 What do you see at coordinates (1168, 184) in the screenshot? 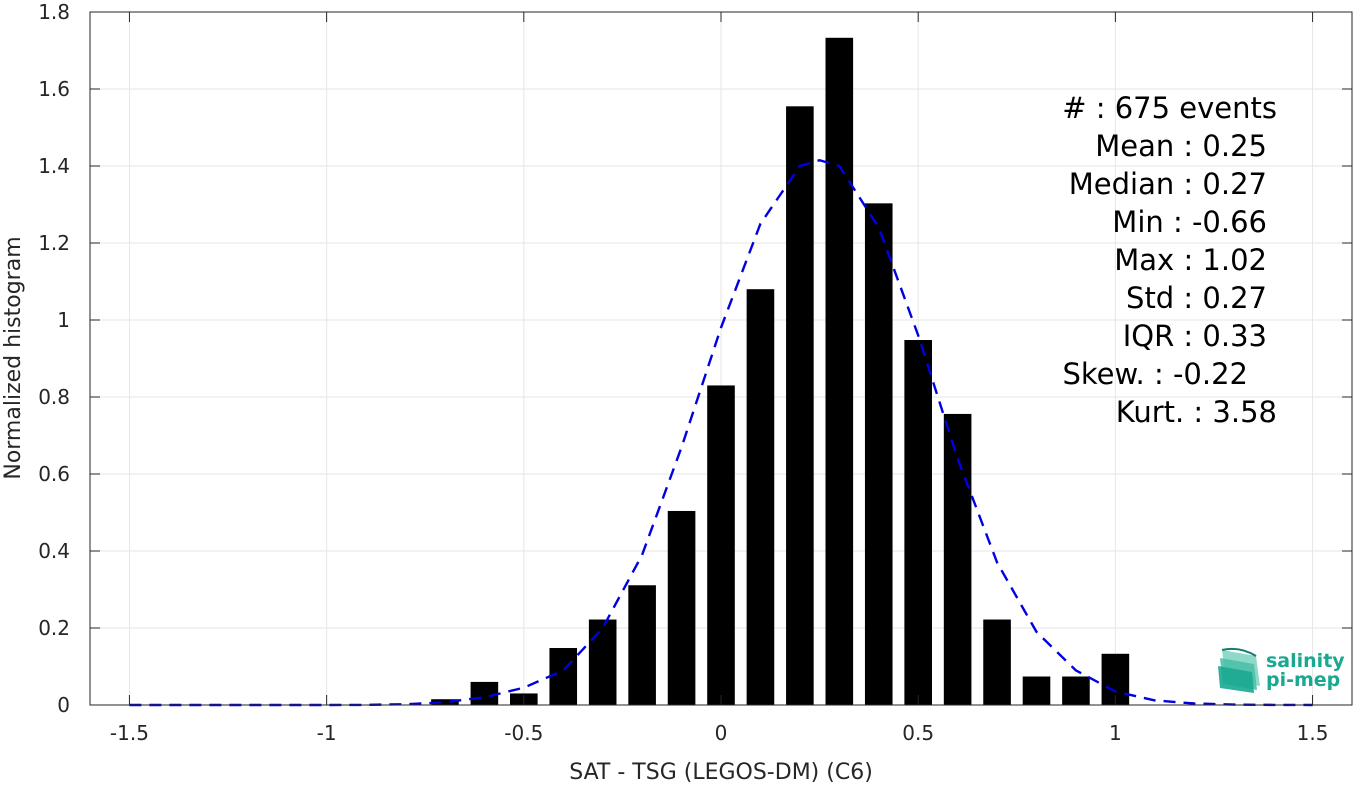
I see `stats-median: Median : 0.27` at bounding box center [1168, 184].